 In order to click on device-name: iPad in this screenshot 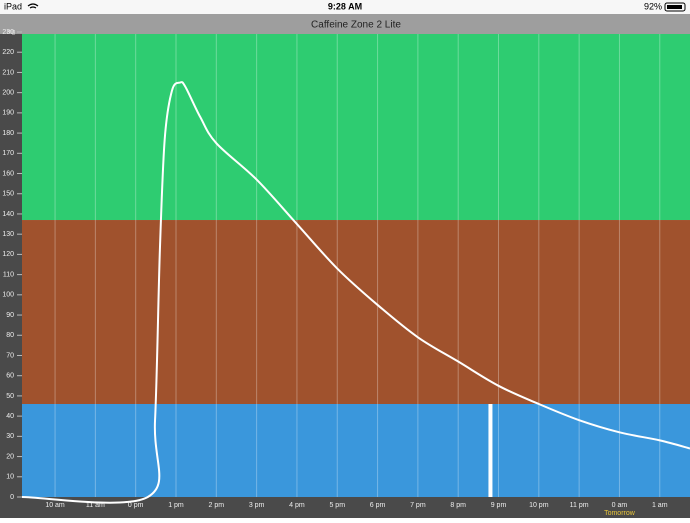, I will do `click(13, 6)`.